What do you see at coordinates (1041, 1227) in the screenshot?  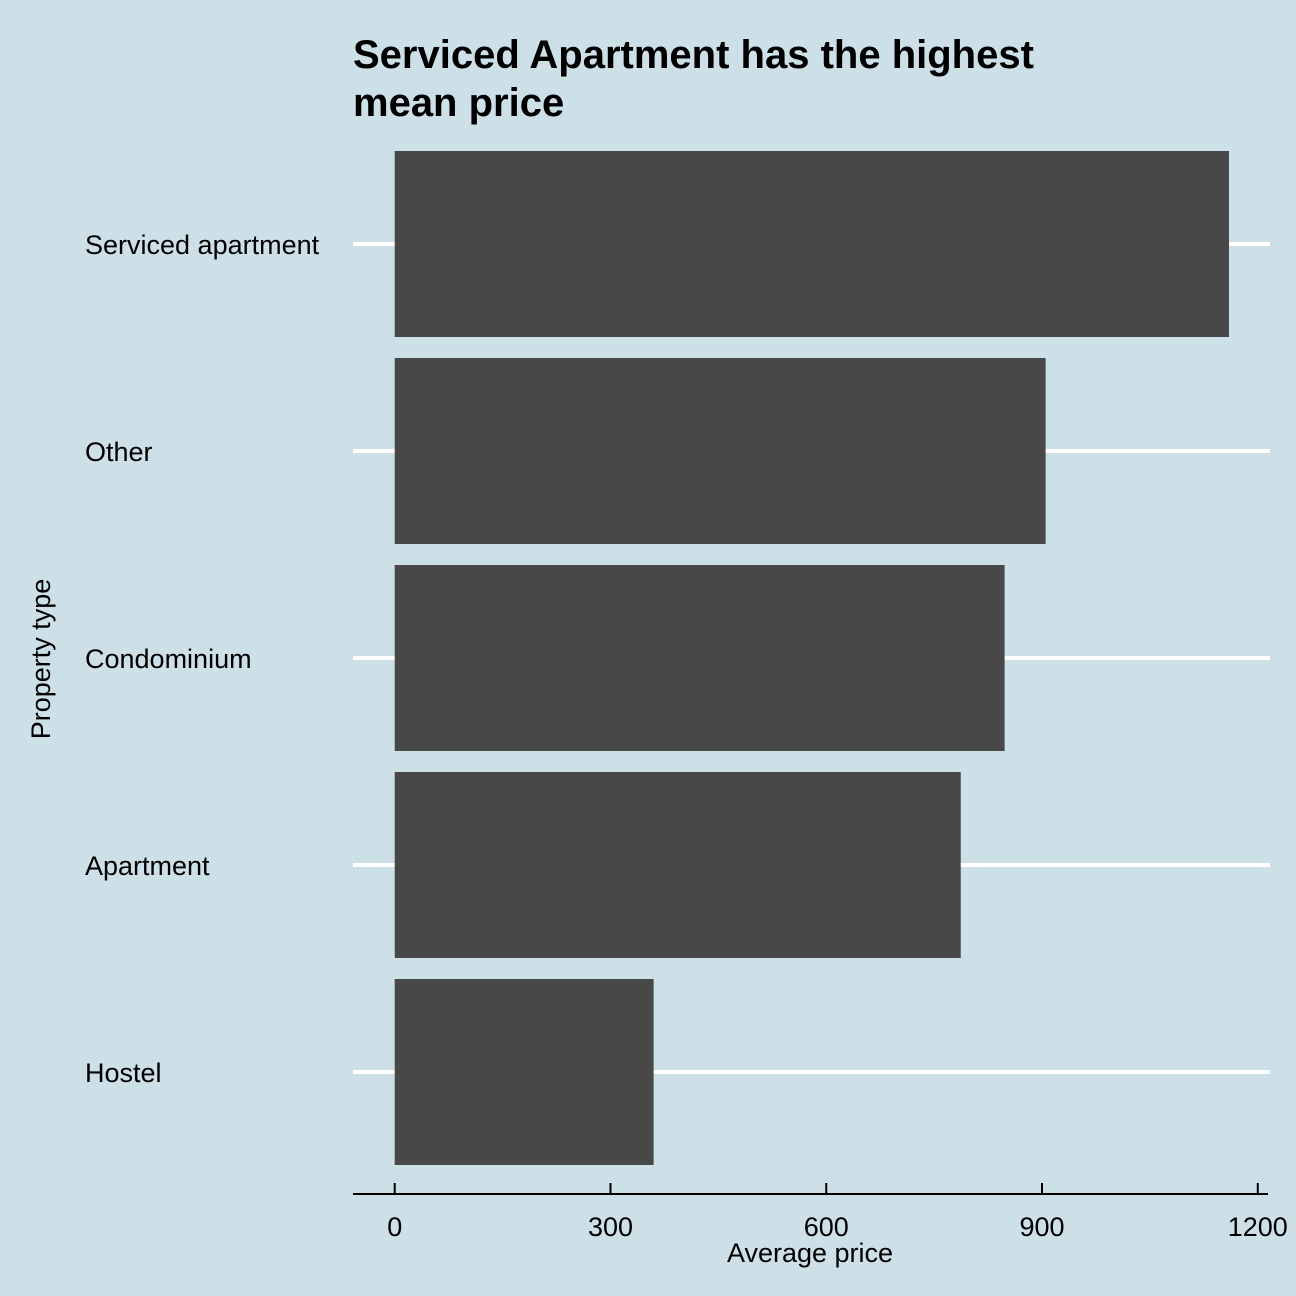 I see `x-tick-label: 900` at bounding box center [1041, 1227].